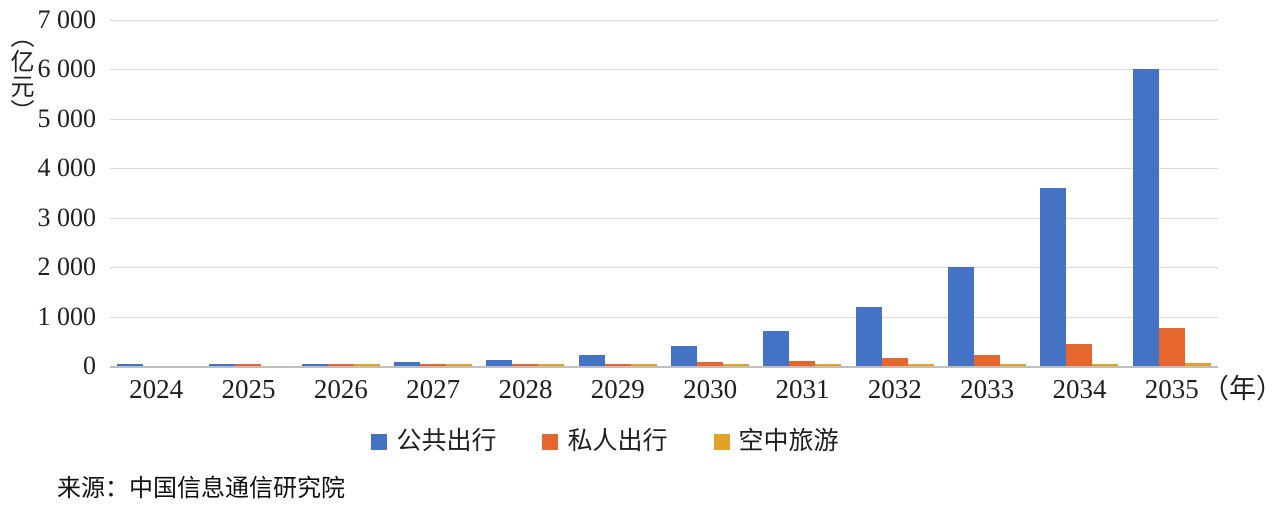 This screenshot has width=1280, height=505. Describe the element at coordinates (222, 365) in the screenshot. I see `bar-public-travel-2025` at that location.